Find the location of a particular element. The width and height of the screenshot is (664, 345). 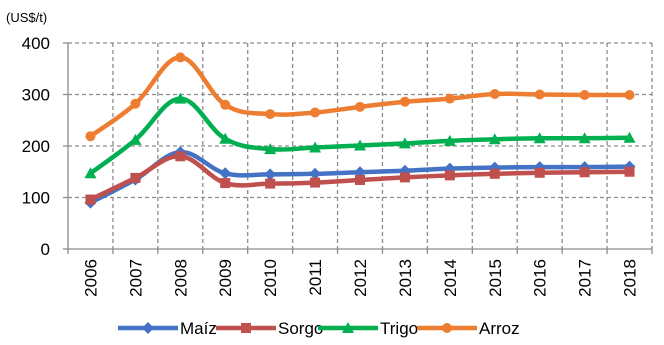

x-tick-label: 2013 is located at coordinates (405, 278).